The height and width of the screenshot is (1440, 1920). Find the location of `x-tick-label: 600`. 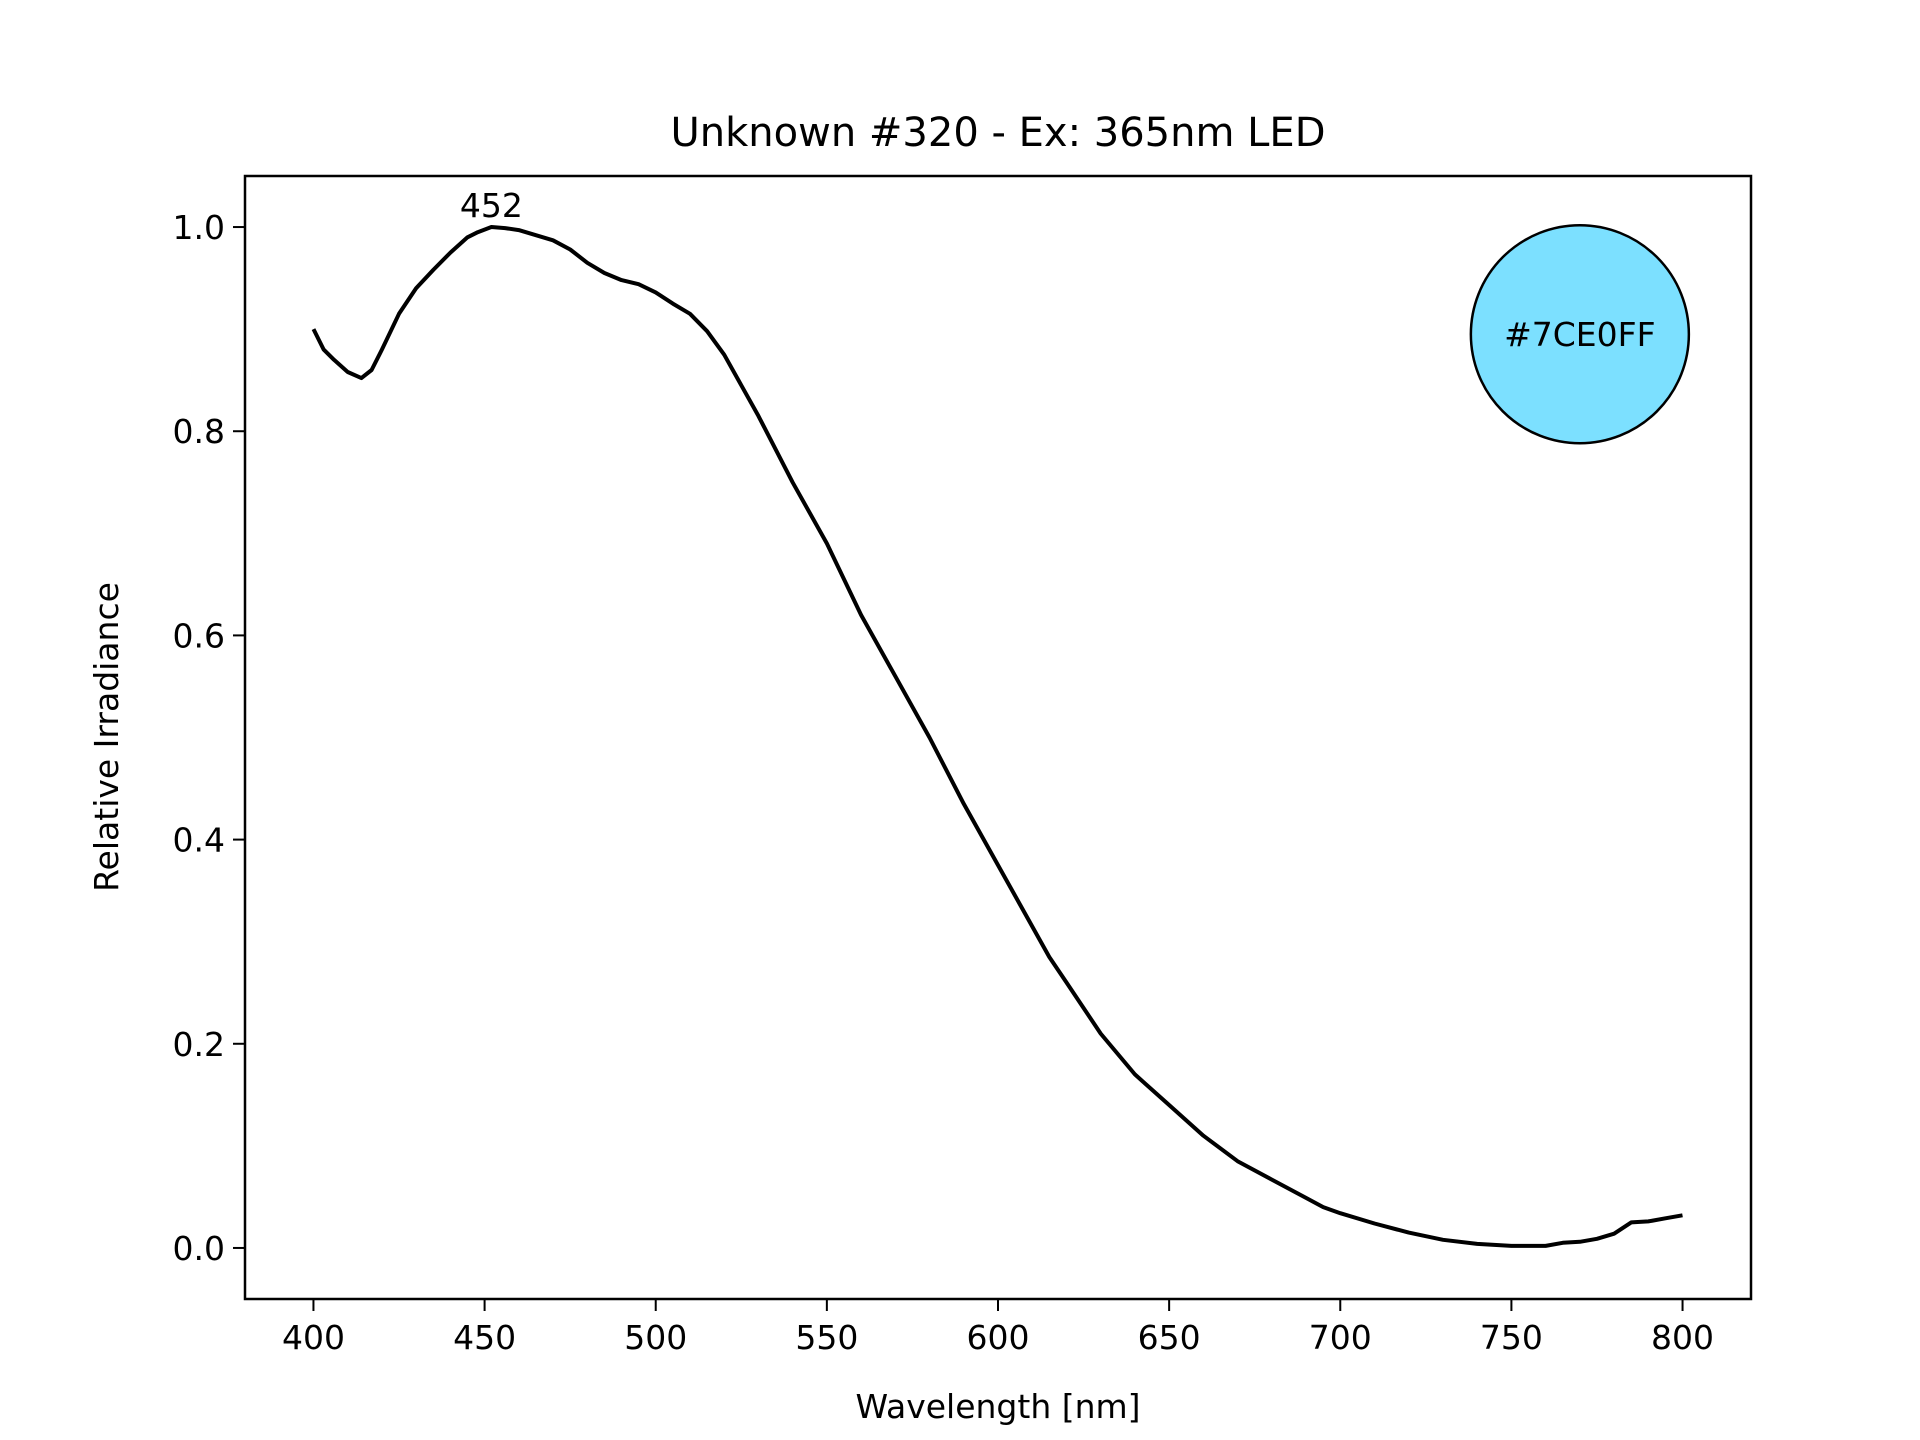

x-tick-label: 600 is located at coordinates (998, 1337).